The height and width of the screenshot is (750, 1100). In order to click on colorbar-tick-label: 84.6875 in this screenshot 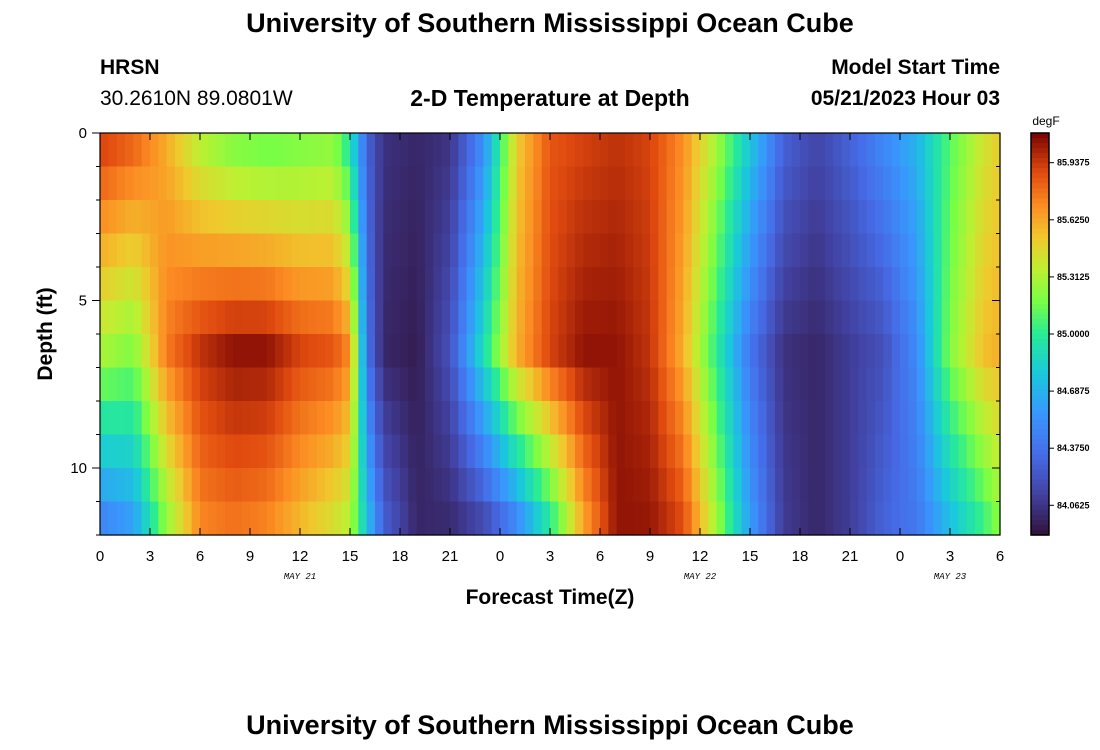, I will do `click(1073, 391)`.